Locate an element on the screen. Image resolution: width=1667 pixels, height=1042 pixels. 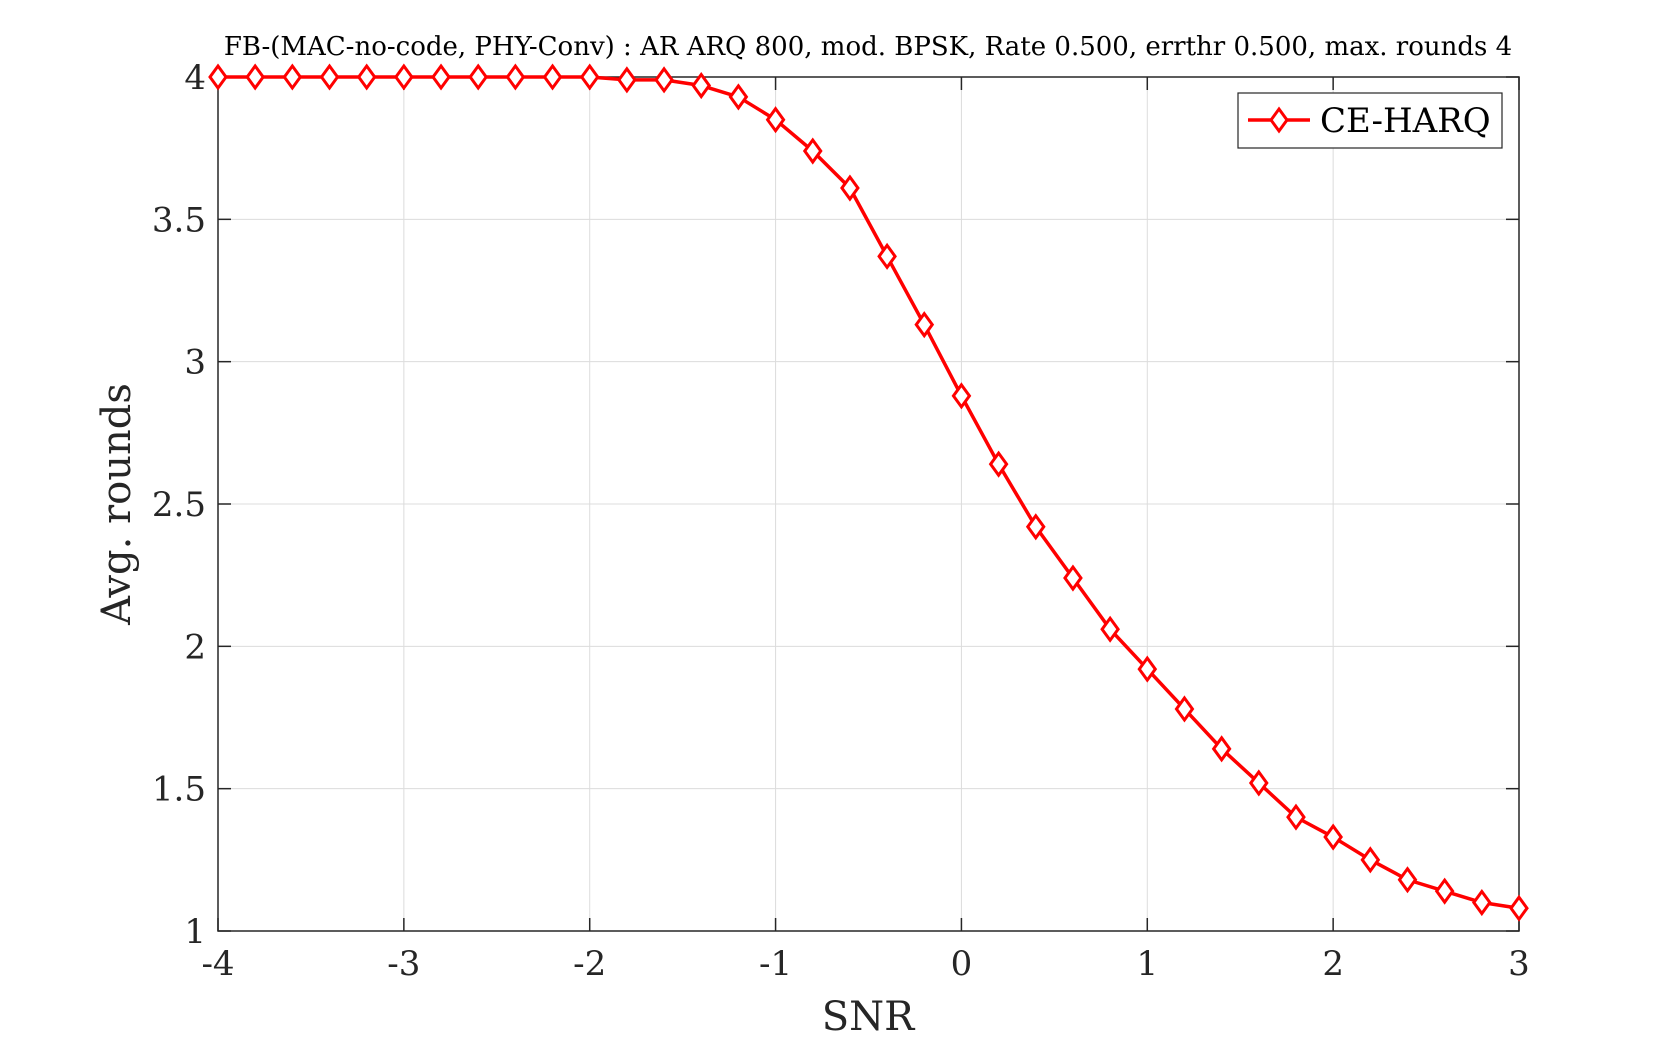
y-tick-label: 3.5 is located at coordinates (179, 220).